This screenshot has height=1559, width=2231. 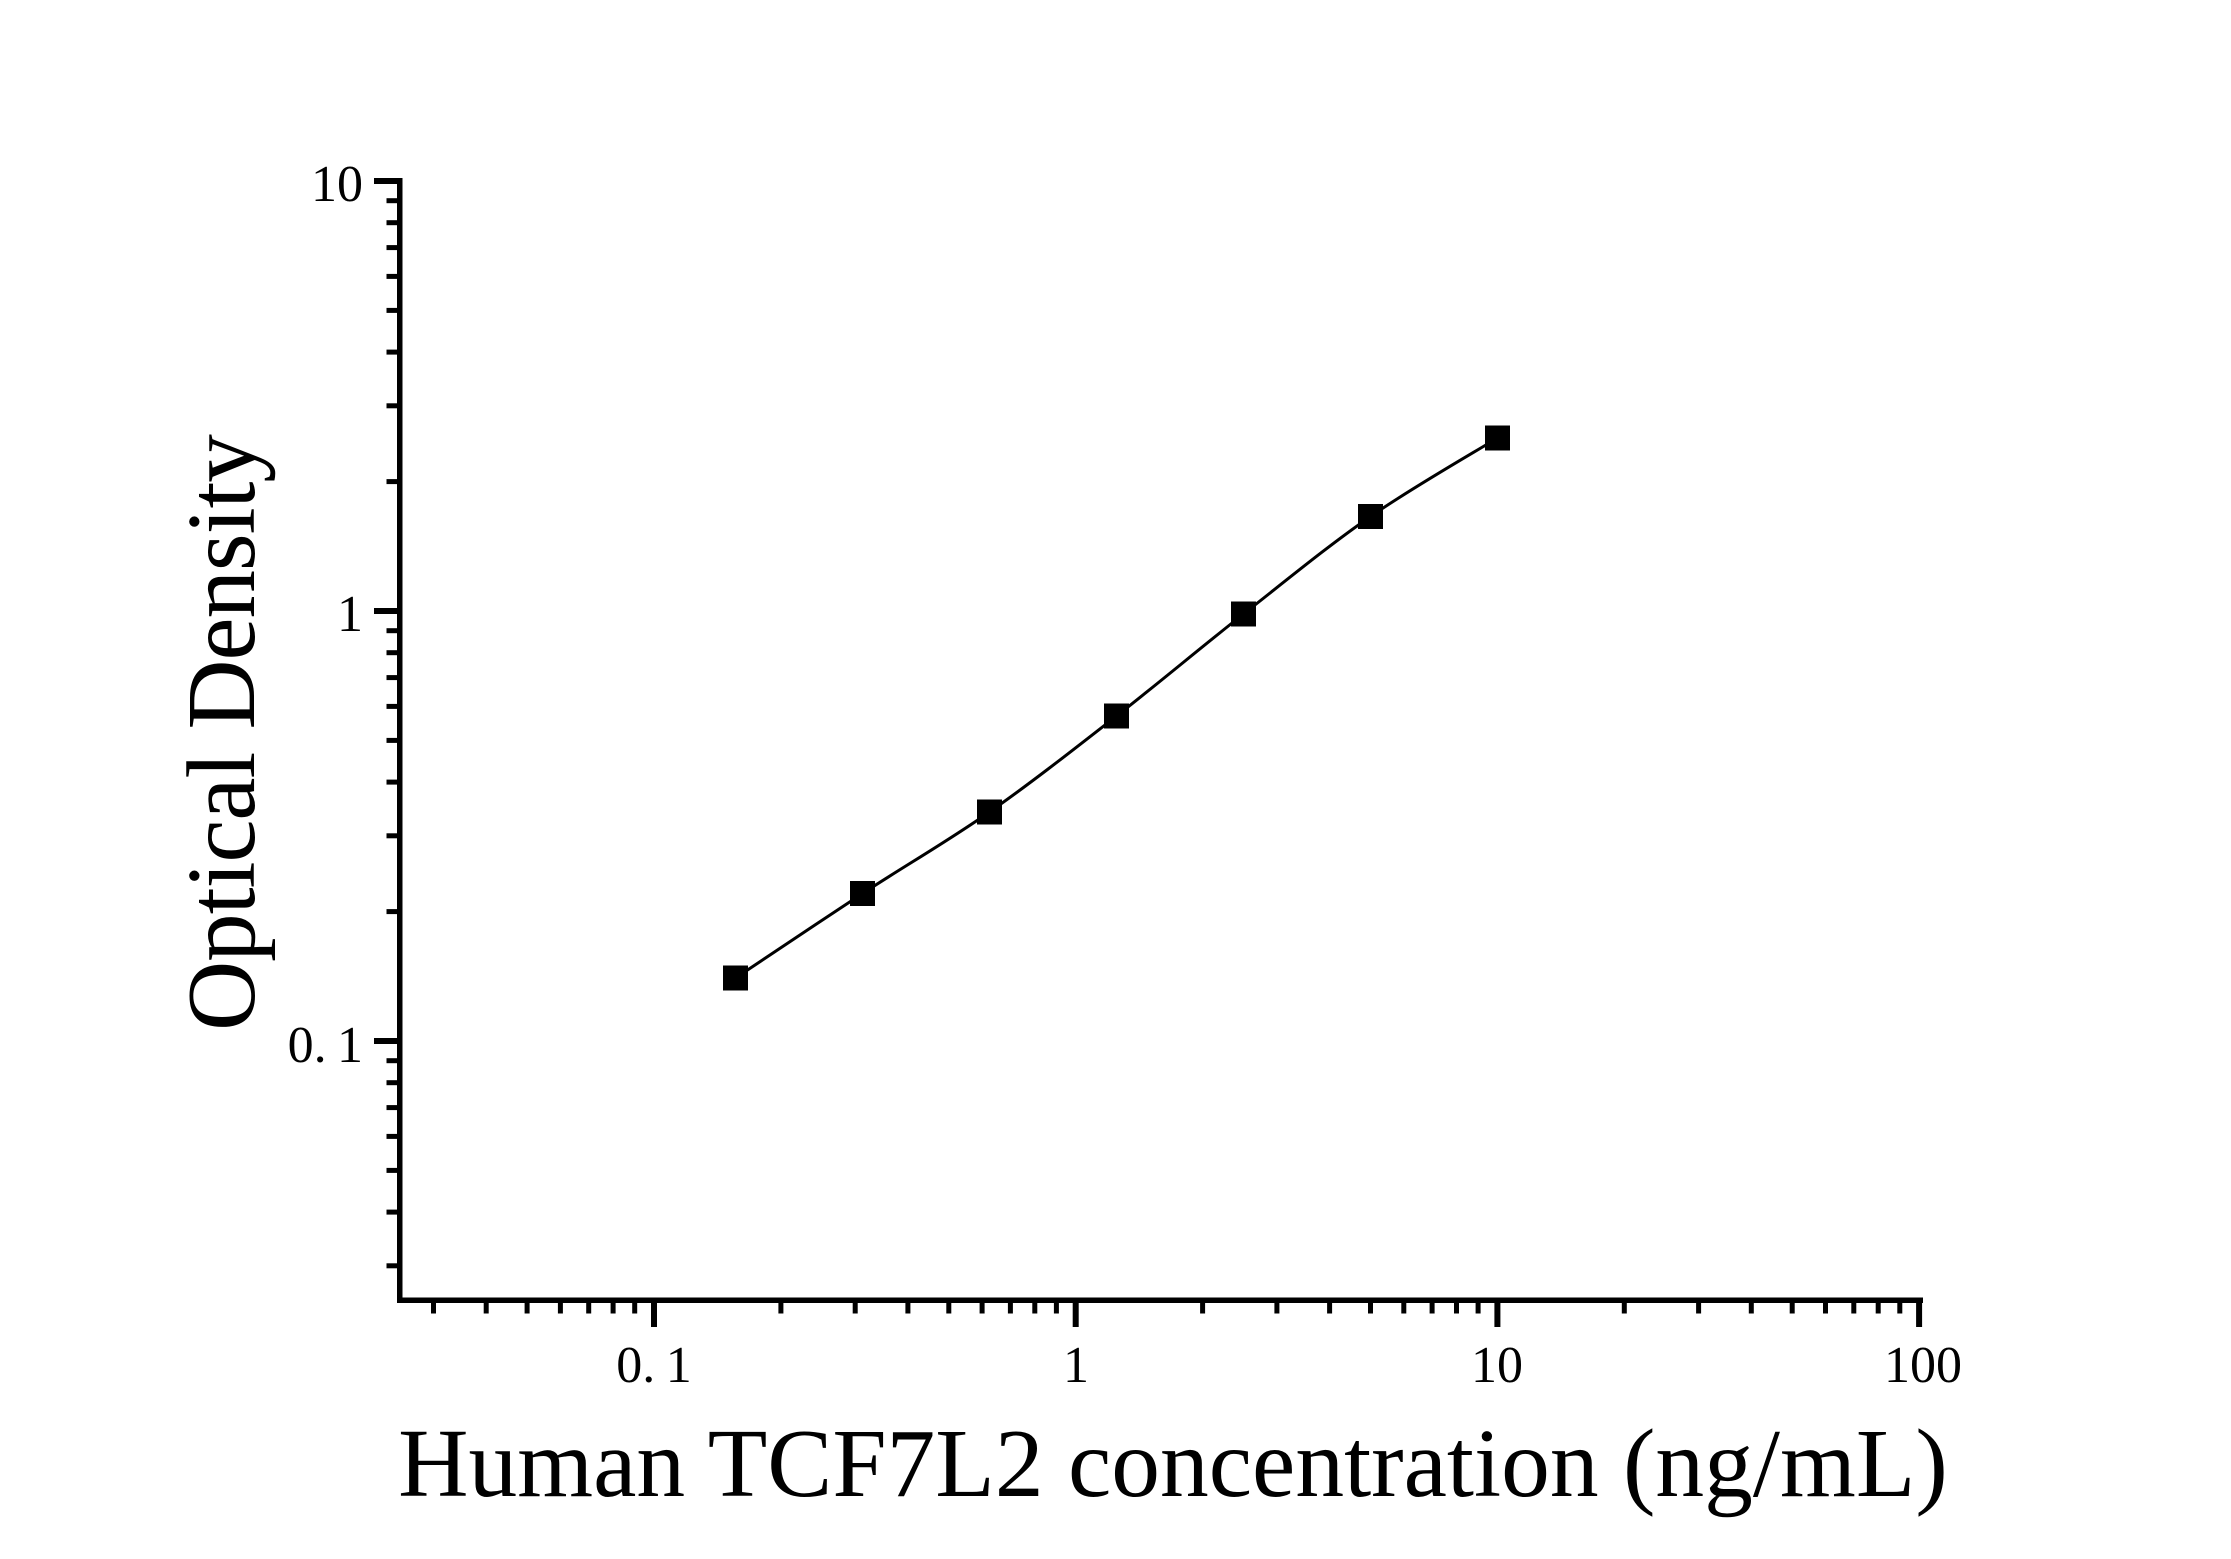 What do you see at coordinates (1923, 1365) in the screenshot?
I see `svg-text: 100` at bounding box center [1923, 1365].